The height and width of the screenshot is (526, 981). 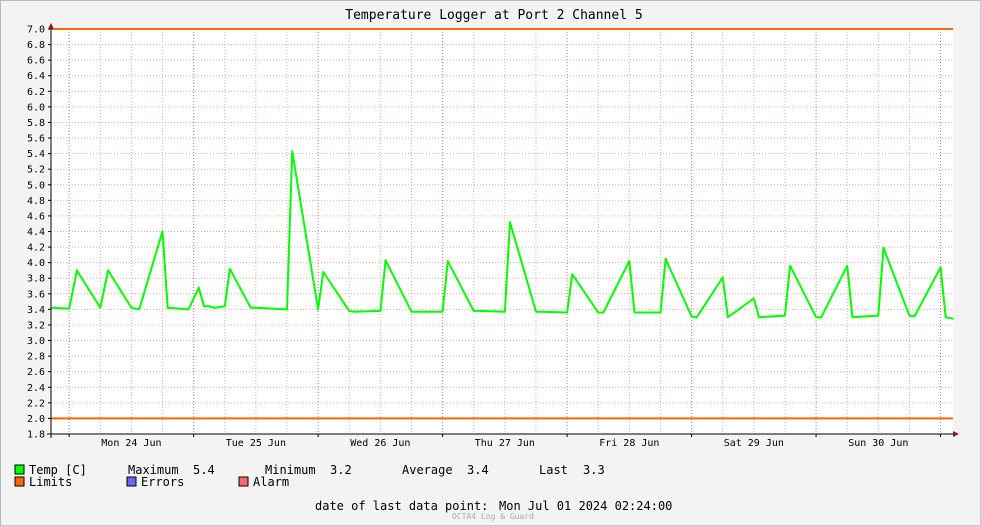 I want to click on chart-title: Temperature Logger at Port 2 Channel 5, so click(x=493, y=15).